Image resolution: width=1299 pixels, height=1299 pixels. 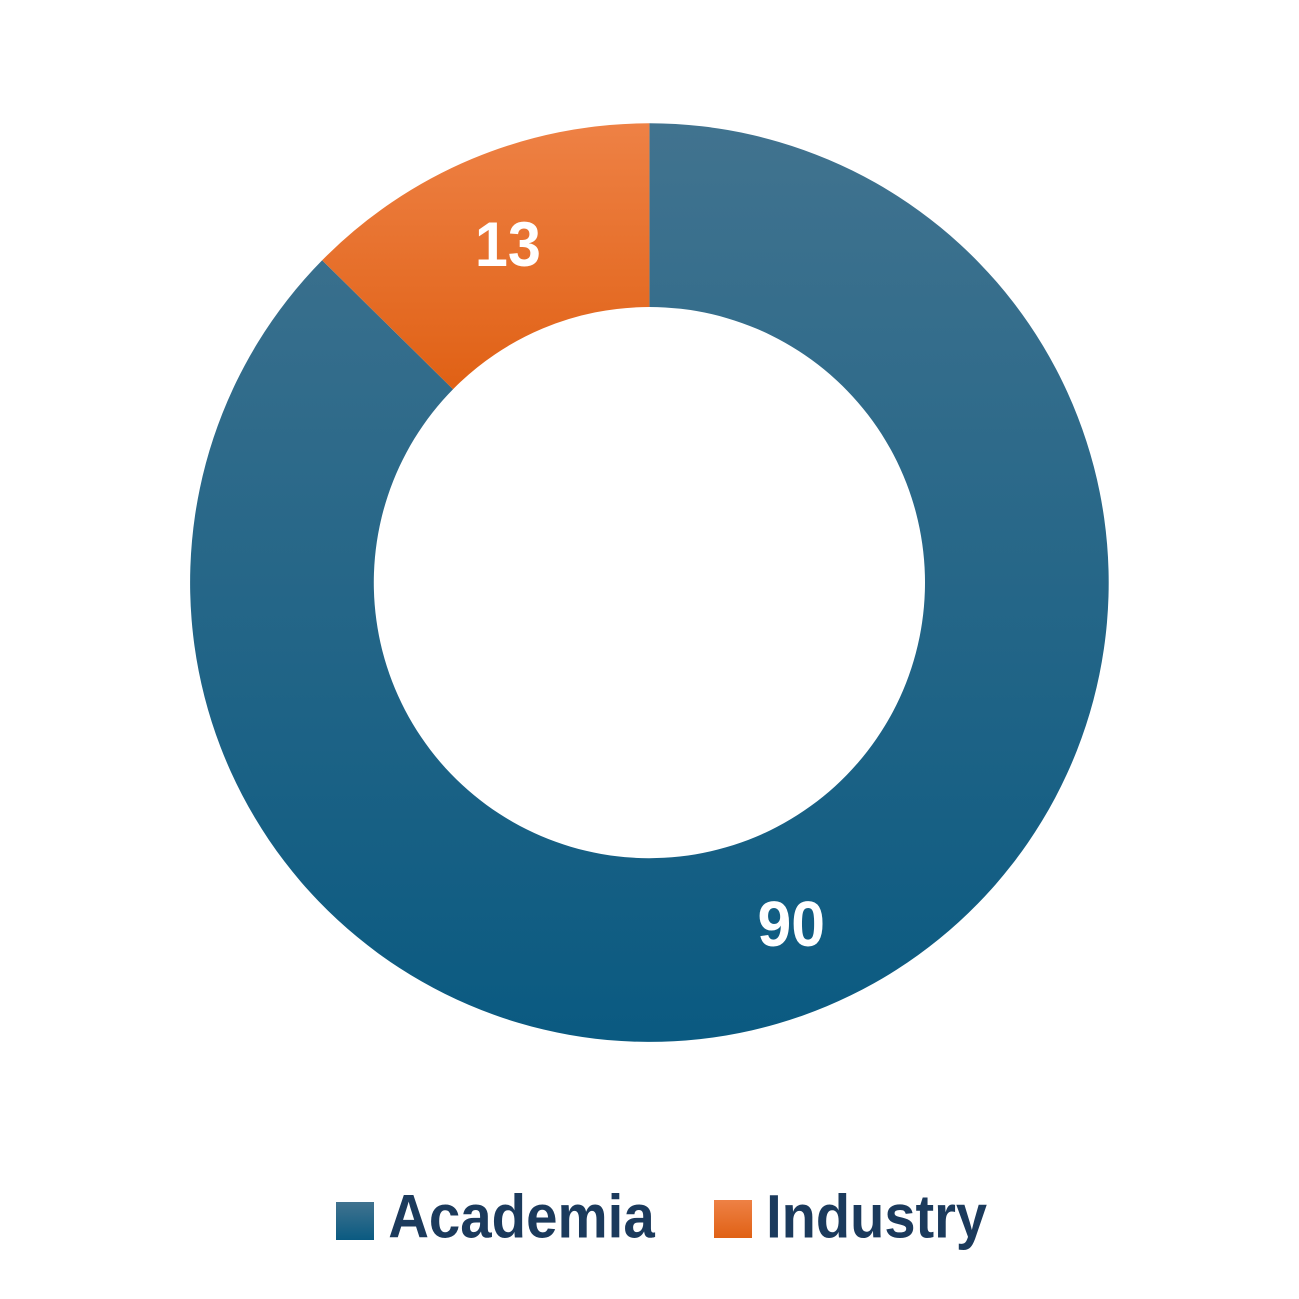 What do you see at coordinates (792, 924) in the screenshot?
I see `svg-text: 90` at bounding box center [792, 924].